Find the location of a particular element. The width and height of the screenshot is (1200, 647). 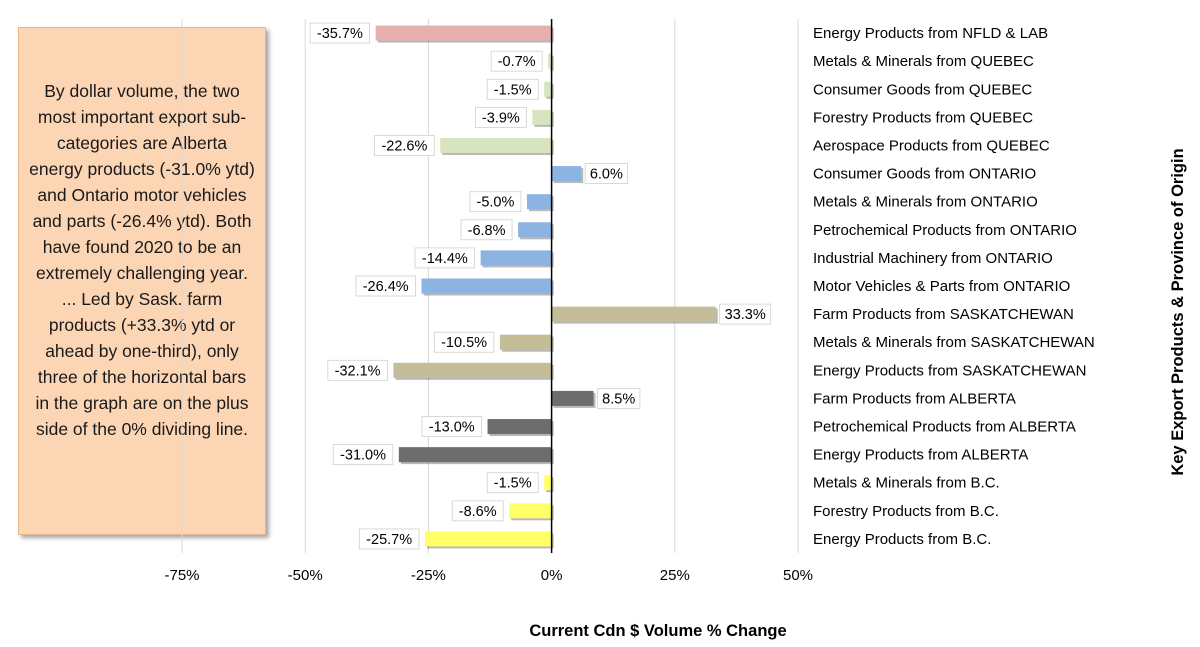

category-label: Energy Products from NFLD & LAB is located at coordinates (930, 33).